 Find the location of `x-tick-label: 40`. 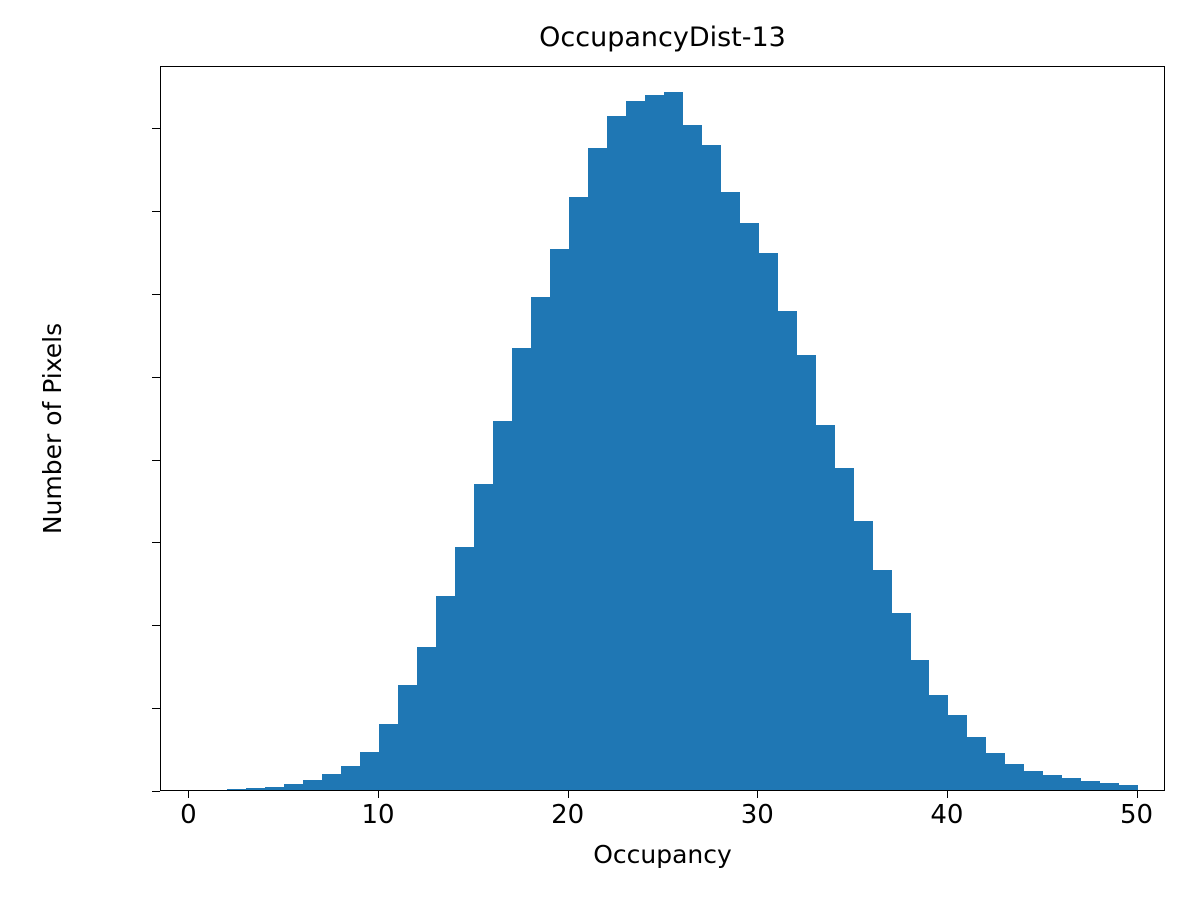

x-tick-label: 40 is located at coordinates (947, 815).